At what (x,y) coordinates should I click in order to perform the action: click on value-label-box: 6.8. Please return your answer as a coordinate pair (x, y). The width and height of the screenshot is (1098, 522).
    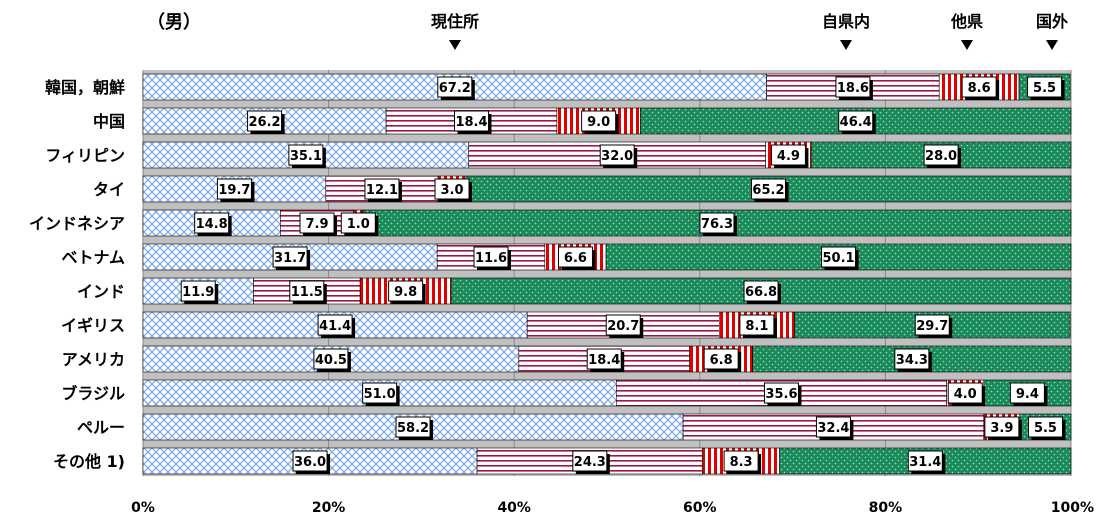
    Looking at the image, I should click on (722, 360).